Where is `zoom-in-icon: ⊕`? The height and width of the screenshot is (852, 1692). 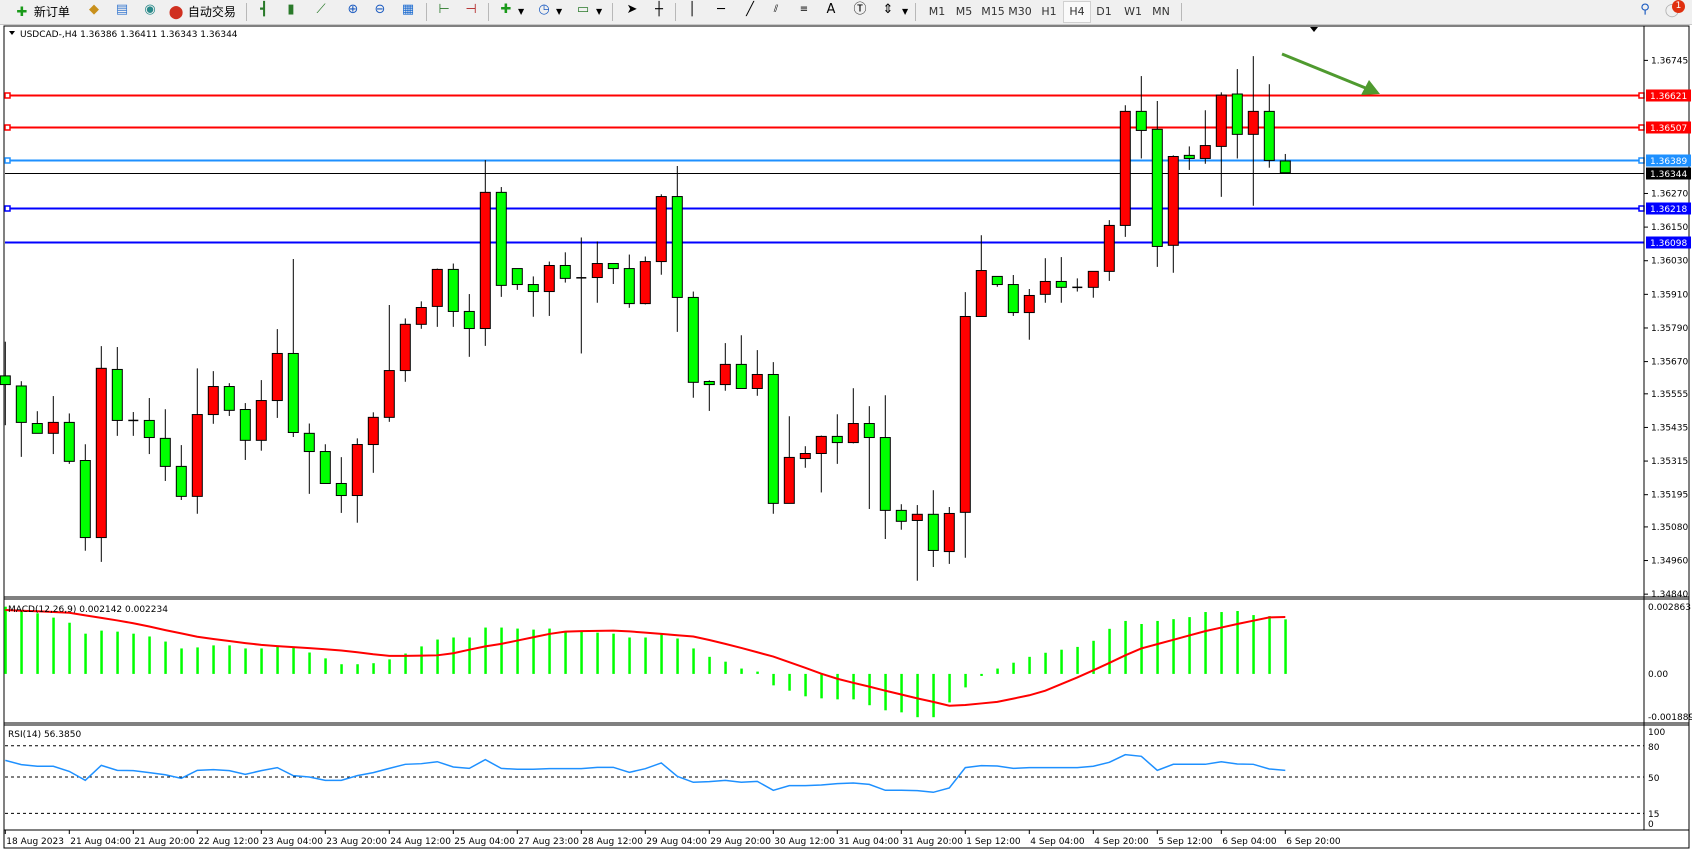 zoom-in-icon: ⊕ is located at coordinates (353, 9).